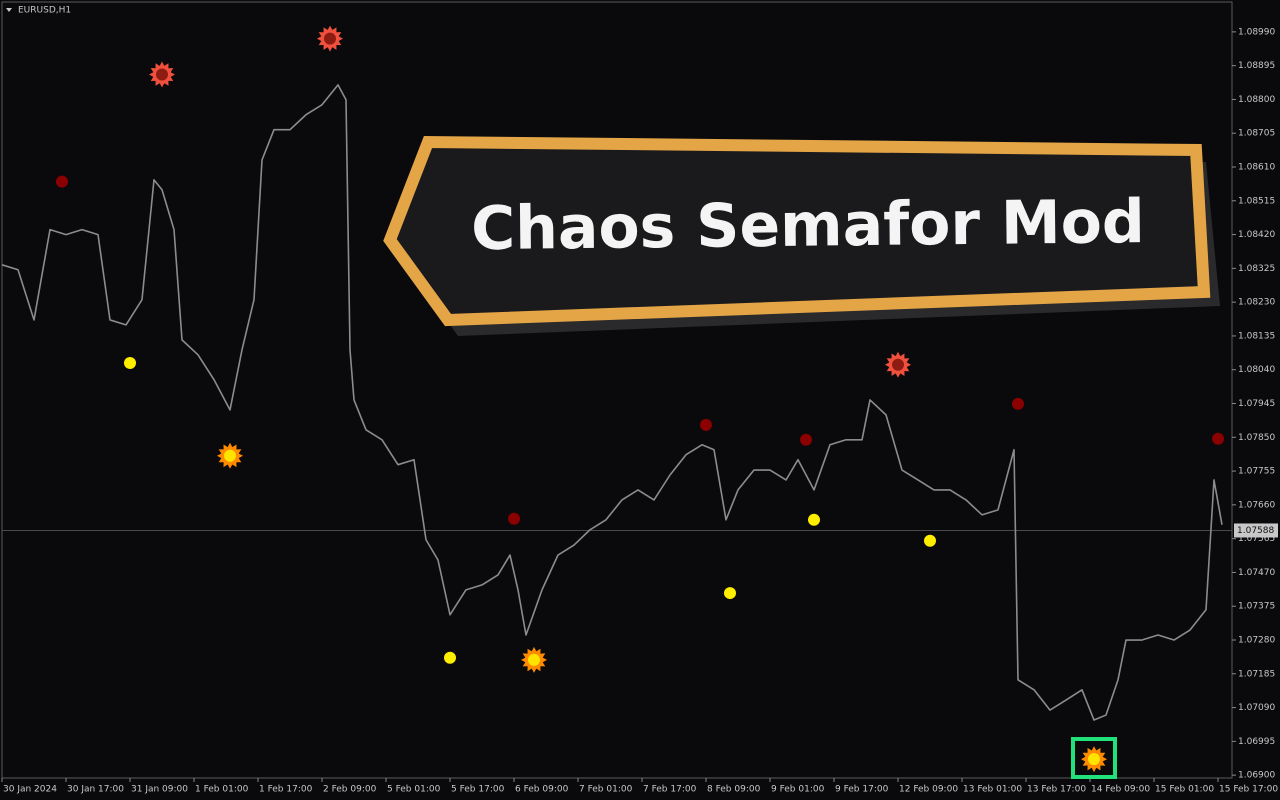  Describe the element at coordinates (1184, 790) in the screenshot. I see `x-tick-label: 15 Feb 01:00` at that location.